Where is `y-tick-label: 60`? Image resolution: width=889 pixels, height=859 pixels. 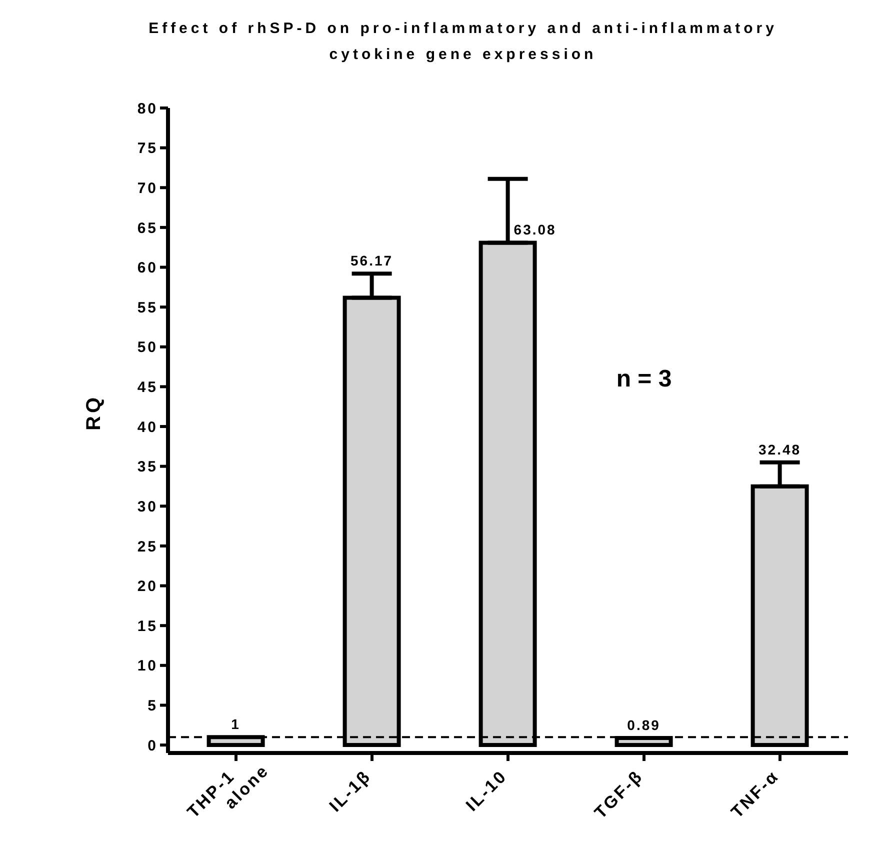 y-tick-label: 60 is located at coordinates (147, 268).